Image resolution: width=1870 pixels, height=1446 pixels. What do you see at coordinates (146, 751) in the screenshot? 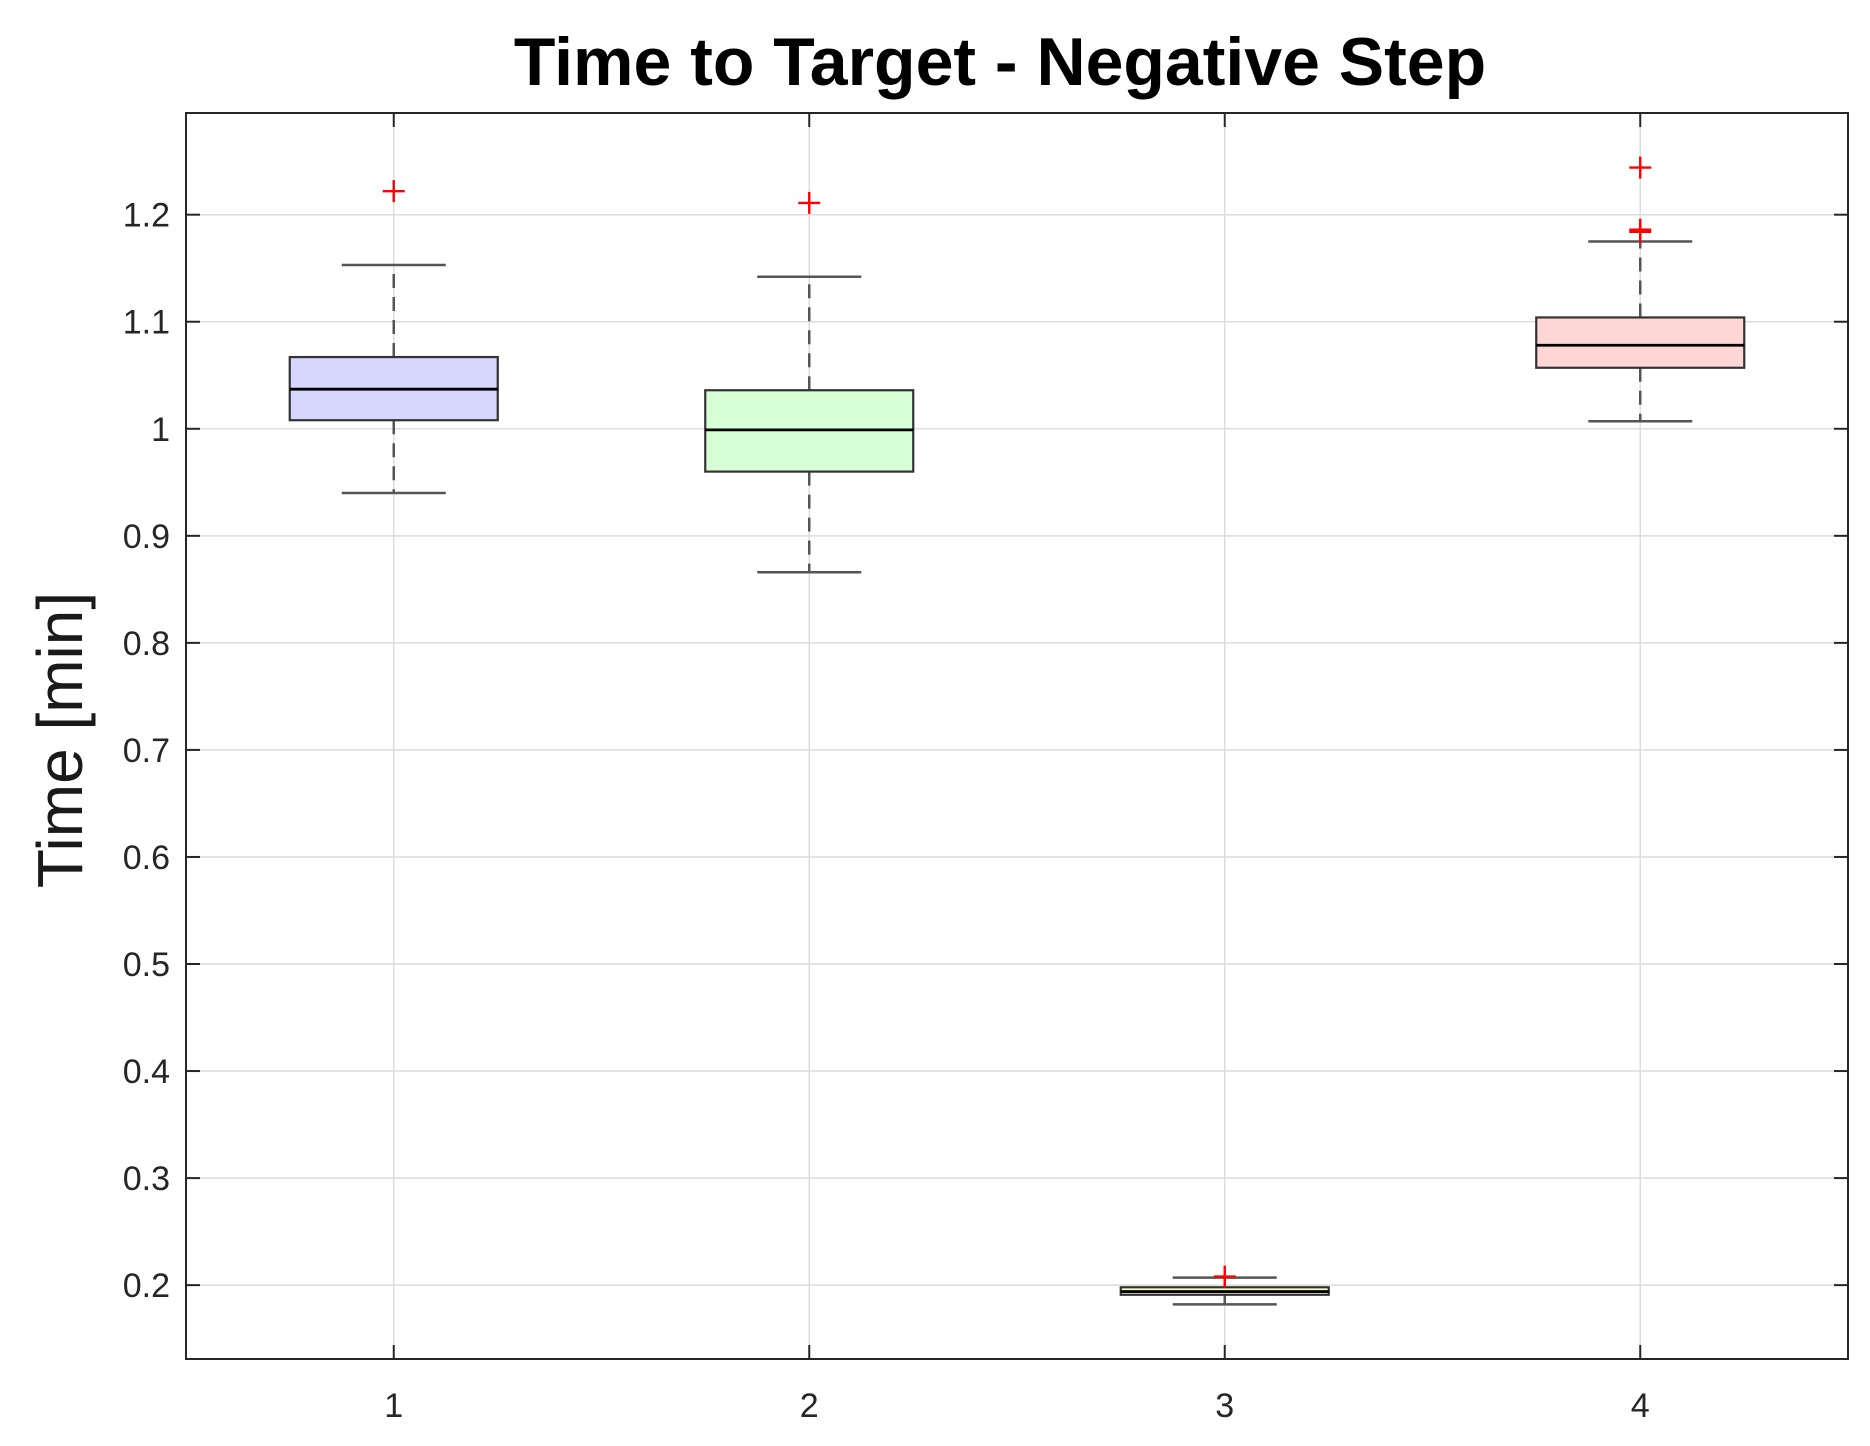
I see `y-tick-label: 0.7` at bounding box center [146, 751].